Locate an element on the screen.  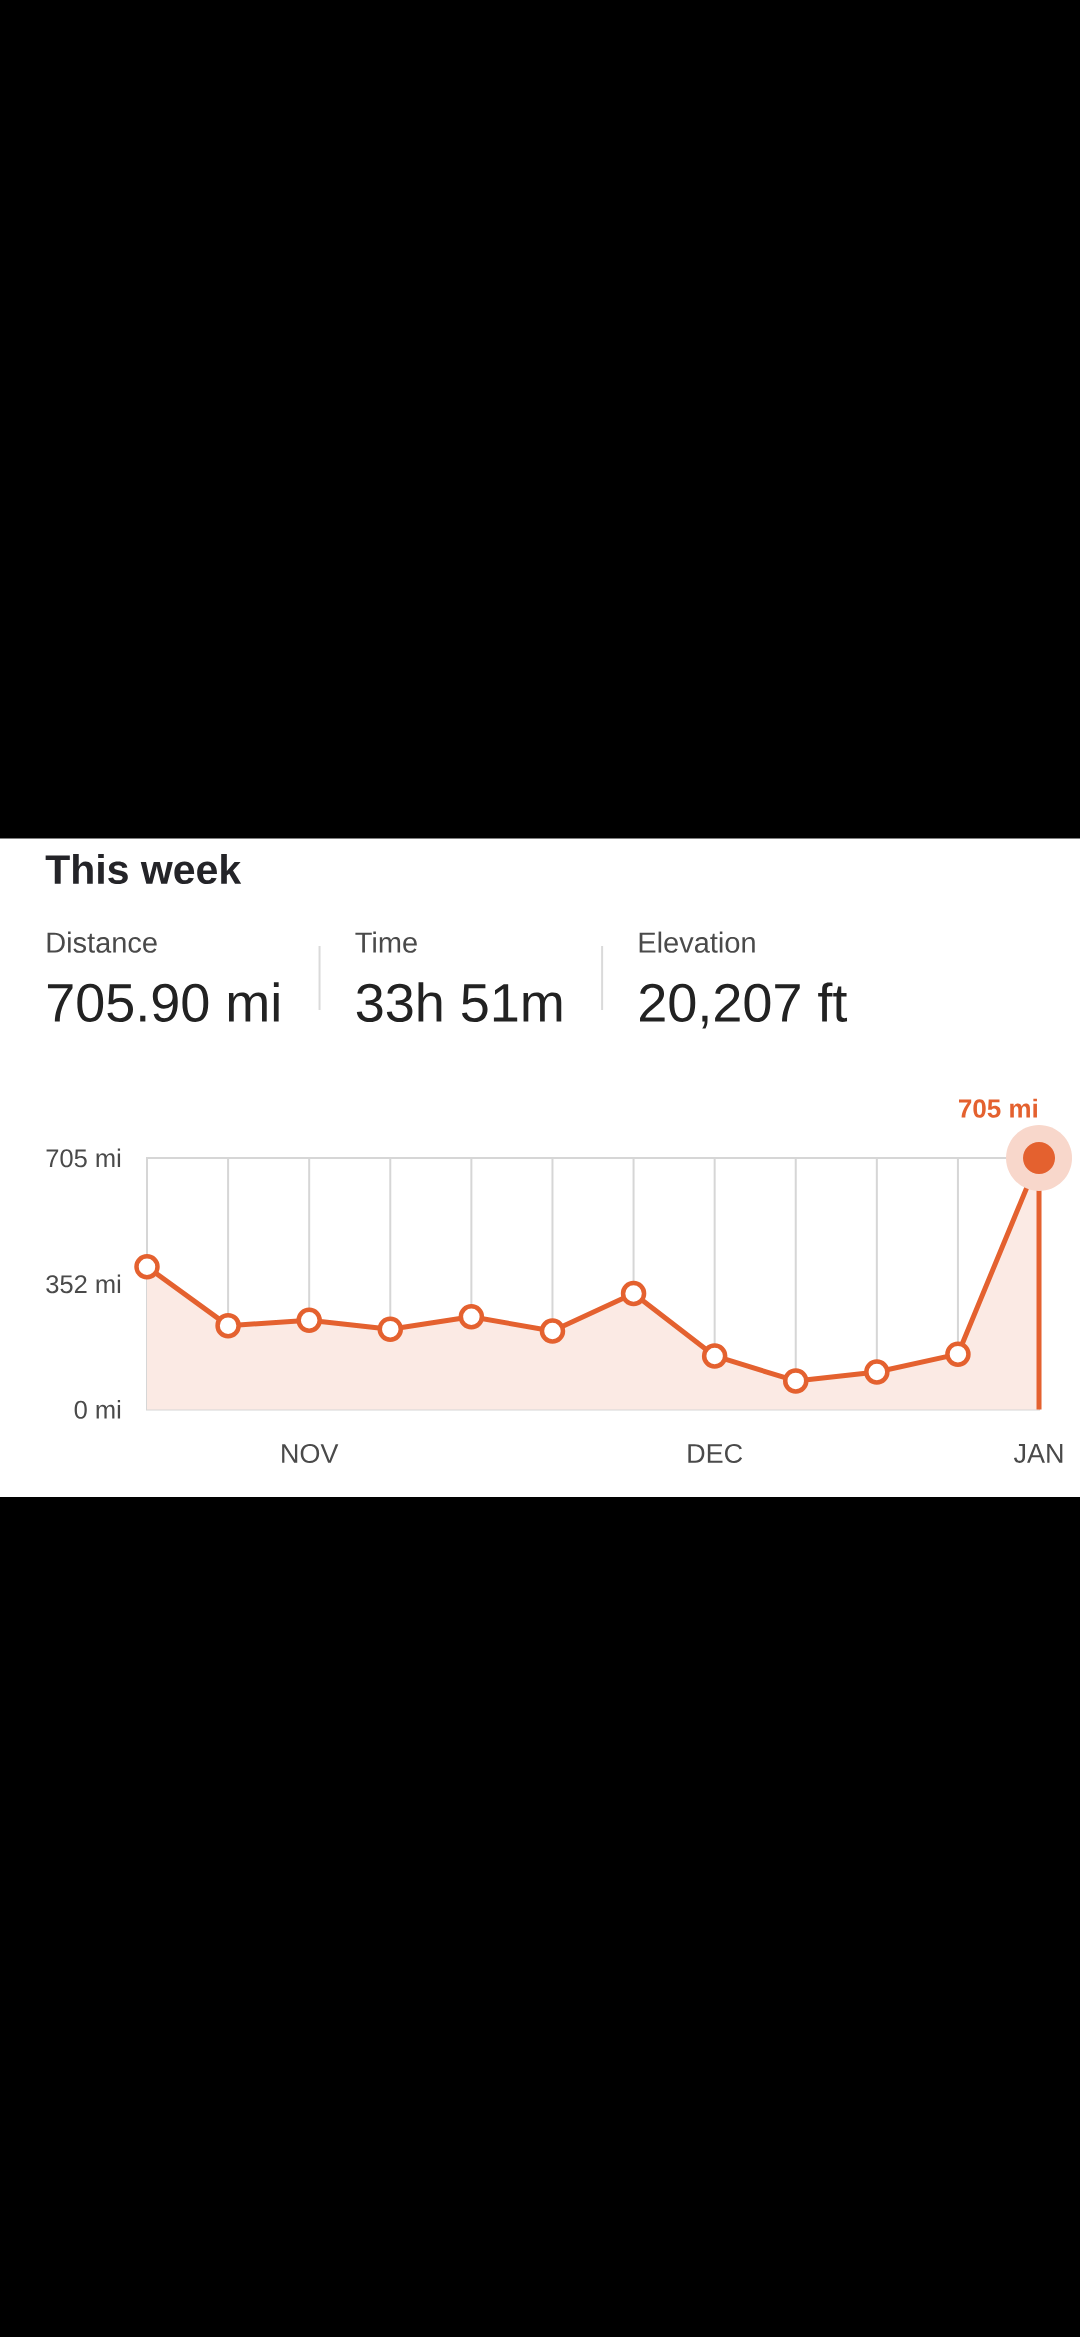
y-tick-label: 705 mi is located at coordinates (83, 1158).